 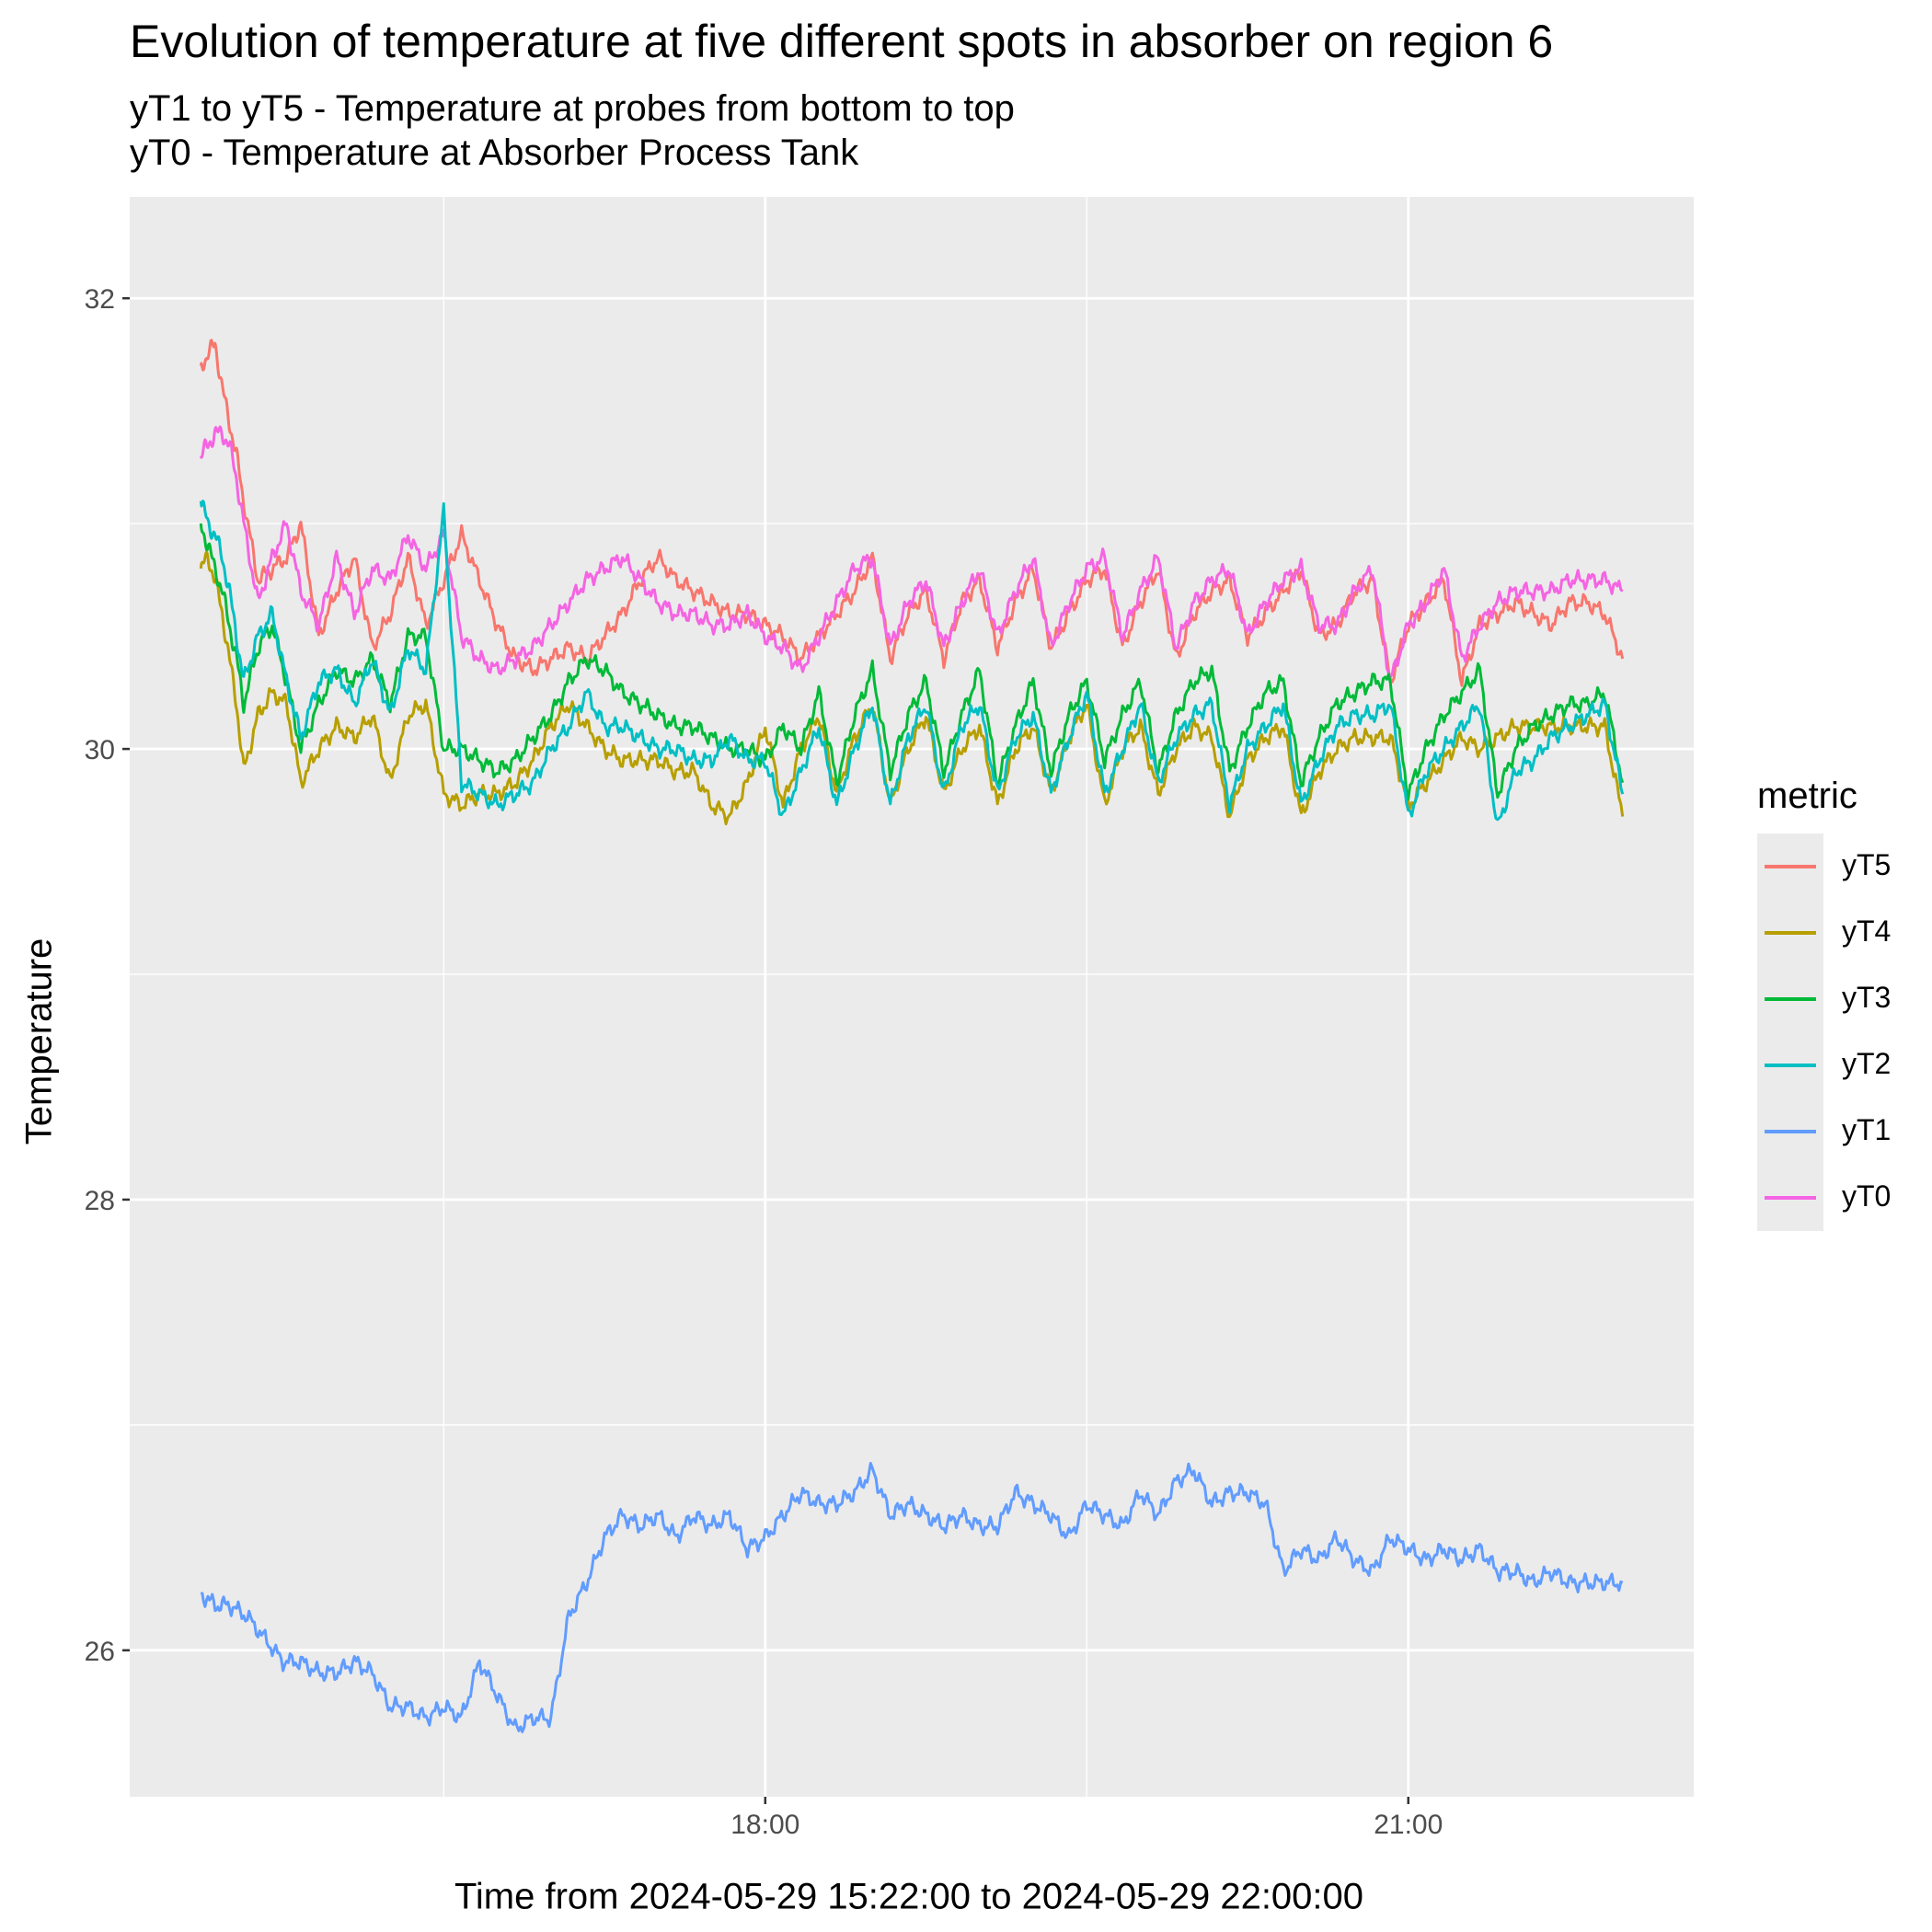 I want to click on legend-label: yT0, so click(x=1867, y=1196).